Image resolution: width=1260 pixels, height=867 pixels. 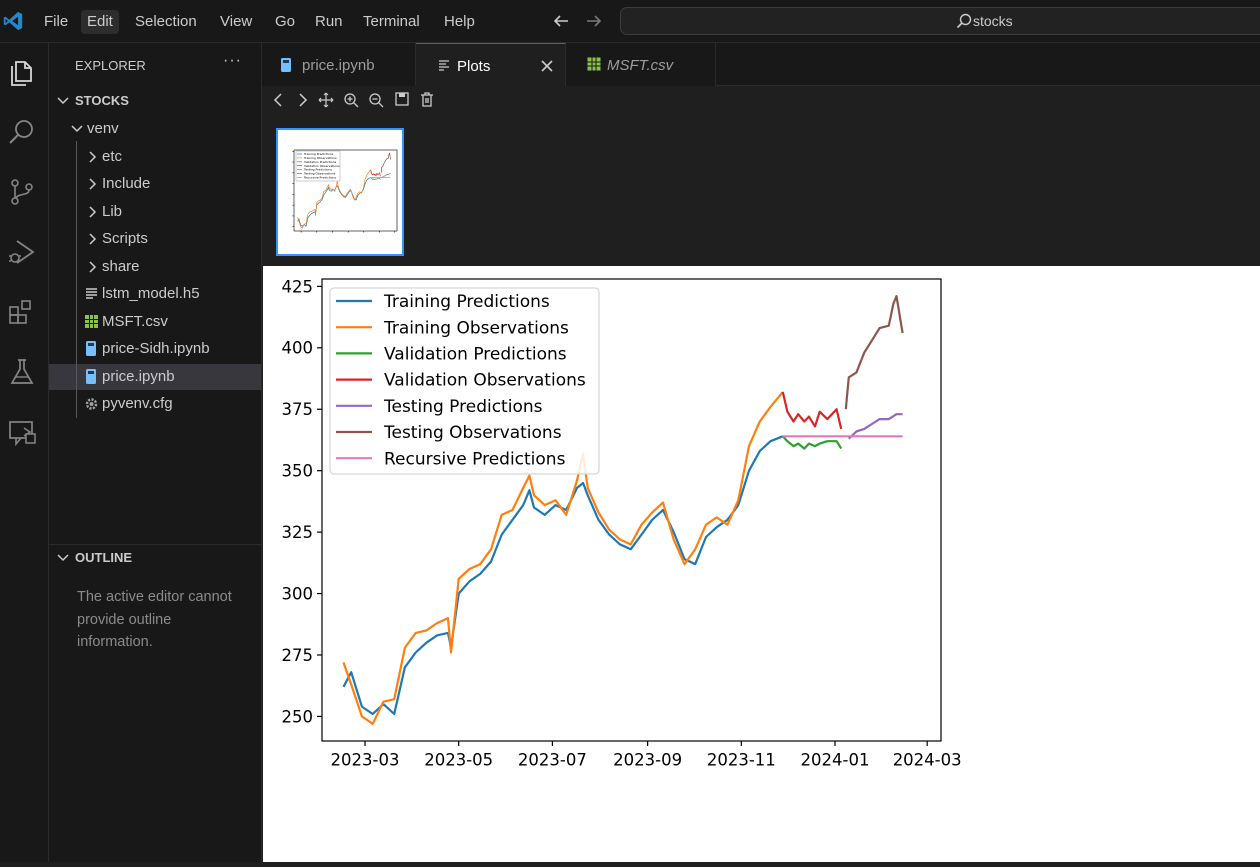 What do you see at coordinates (279, 100) in the screenshot?
I see `previous-plot-icon` at bounding box center [279, 100].